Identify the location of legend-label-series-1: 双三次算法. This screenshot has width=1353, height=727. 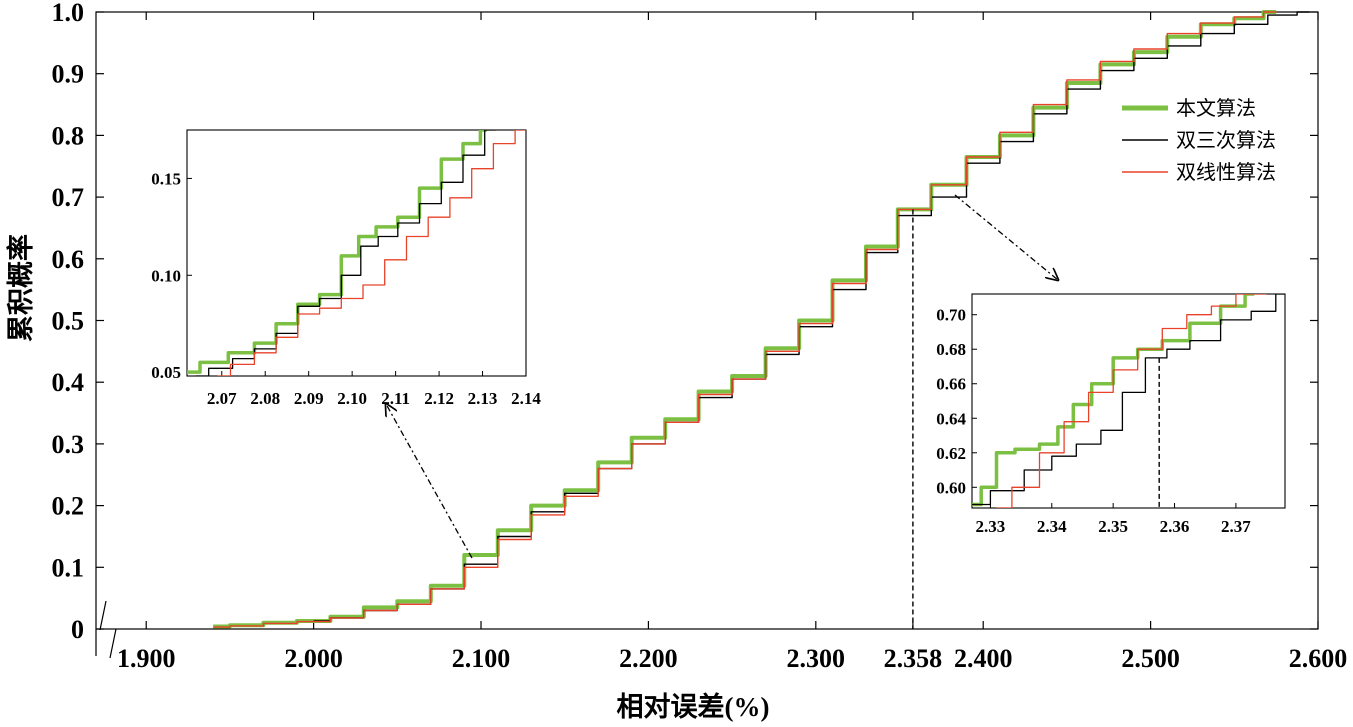
(1226, 140).